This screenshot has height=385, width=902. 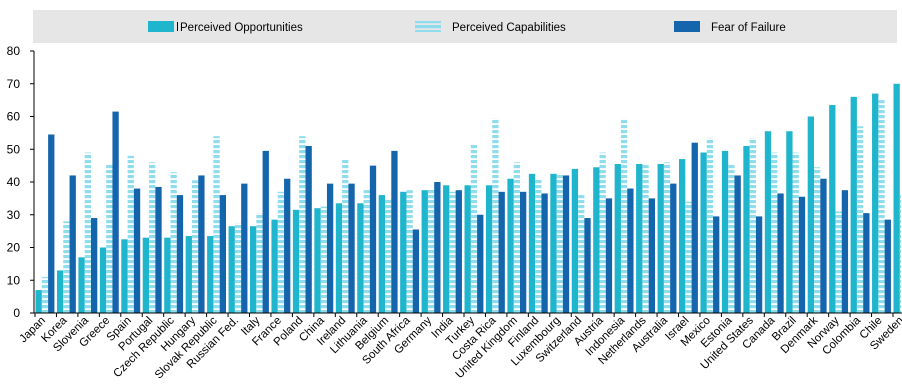 I want to click on y-tick-label: 50, so click(x=14, y=149).